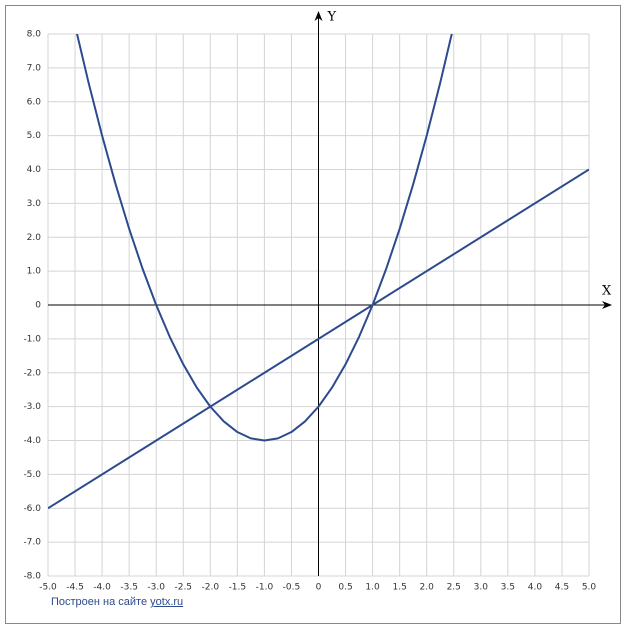  What do you see at coordinates (211, 588) in the screenshot?
I see `x-tick-label: -2.0` at bounding box center [211, 588].